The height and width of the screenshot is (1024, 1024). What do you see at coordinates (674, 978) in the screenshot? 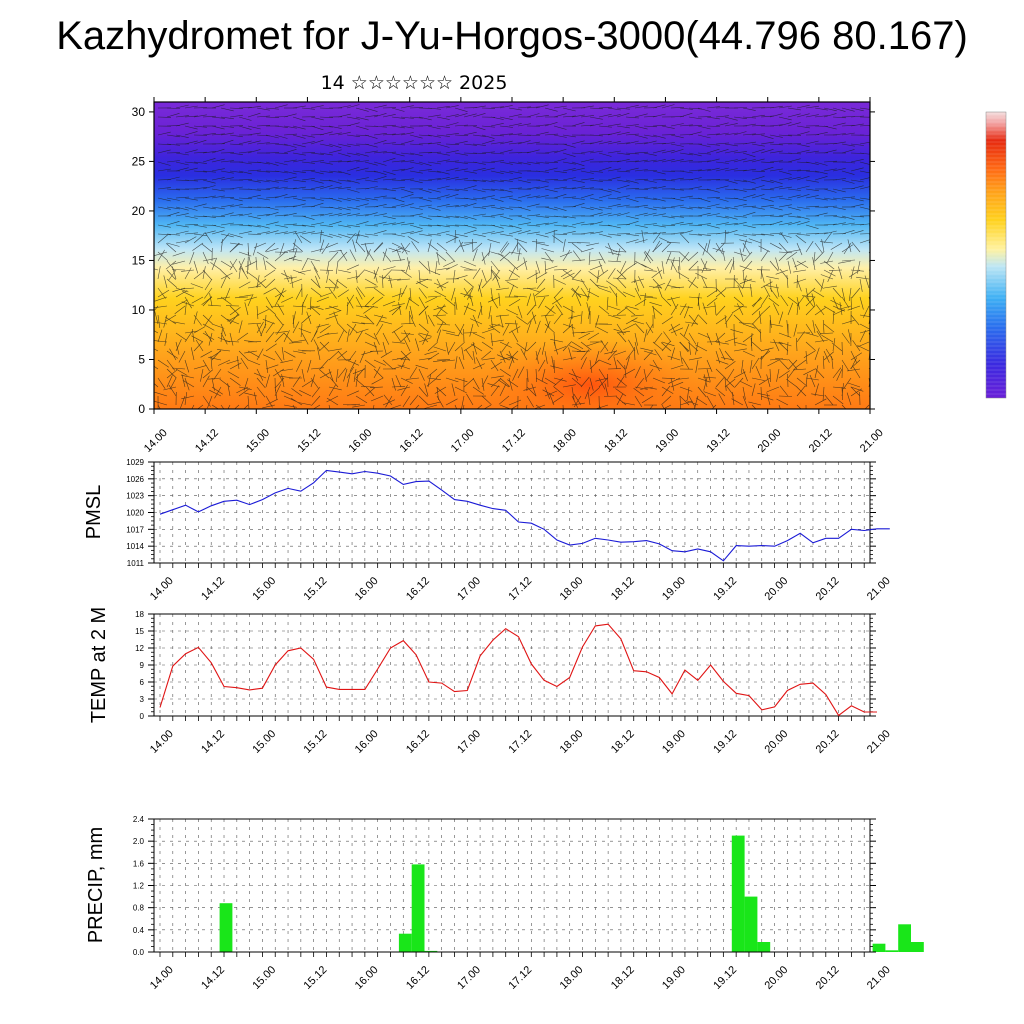
I see `xtick-label: 19.00` at bounding box center [674, 978].